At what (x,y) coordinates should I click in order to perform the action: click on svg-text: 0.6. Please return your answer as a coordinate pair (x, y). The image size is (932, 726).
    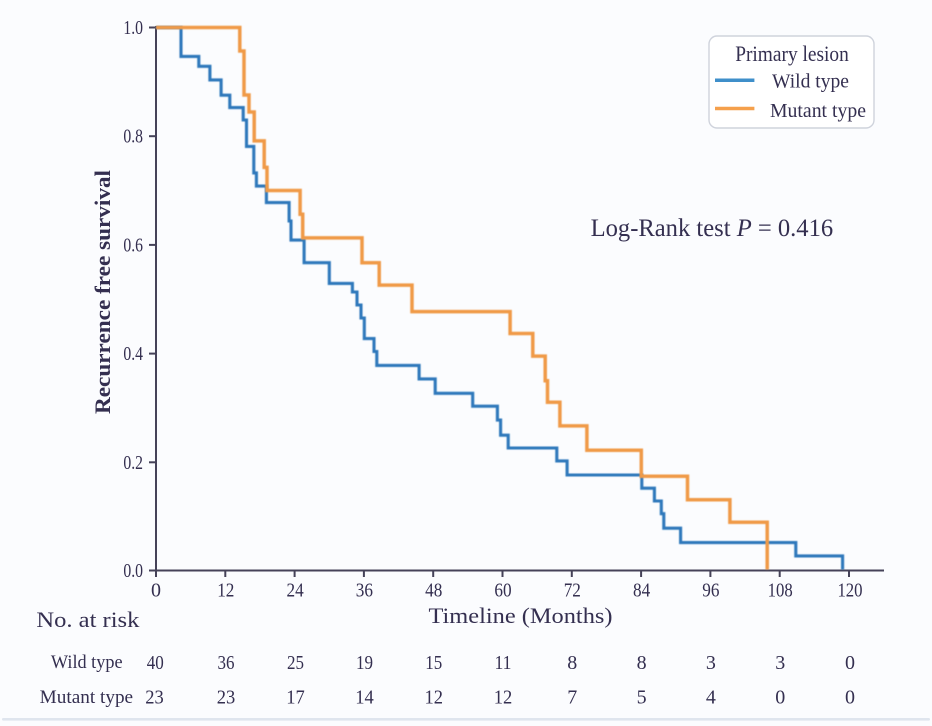
    Looking at the image, I should click on (133, 245).